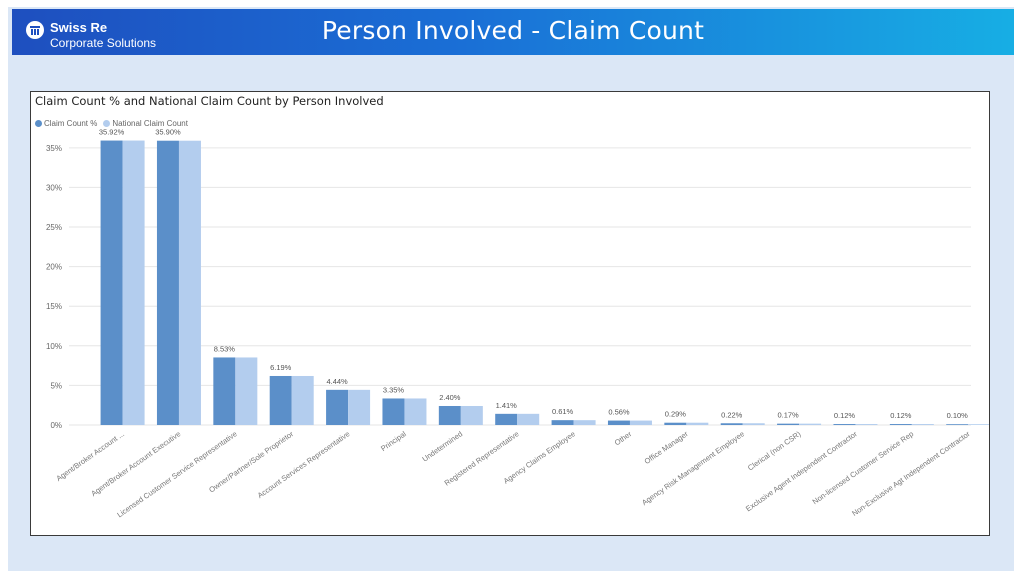 This screenshot has height=576, width=1024. What do you see at coordinates (304, 464) in the screenshot?
I see `x-category-label: Account Services Representative` at bounding box center [304, 464].